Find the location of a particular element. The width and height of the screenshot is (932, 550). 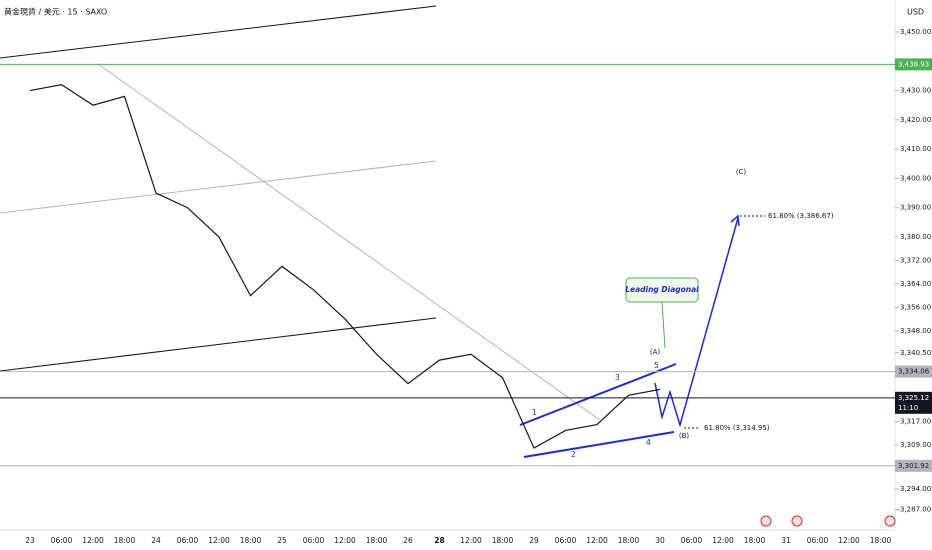

y-tick-label: 3,317.00 is located at coordinates (915, 422).